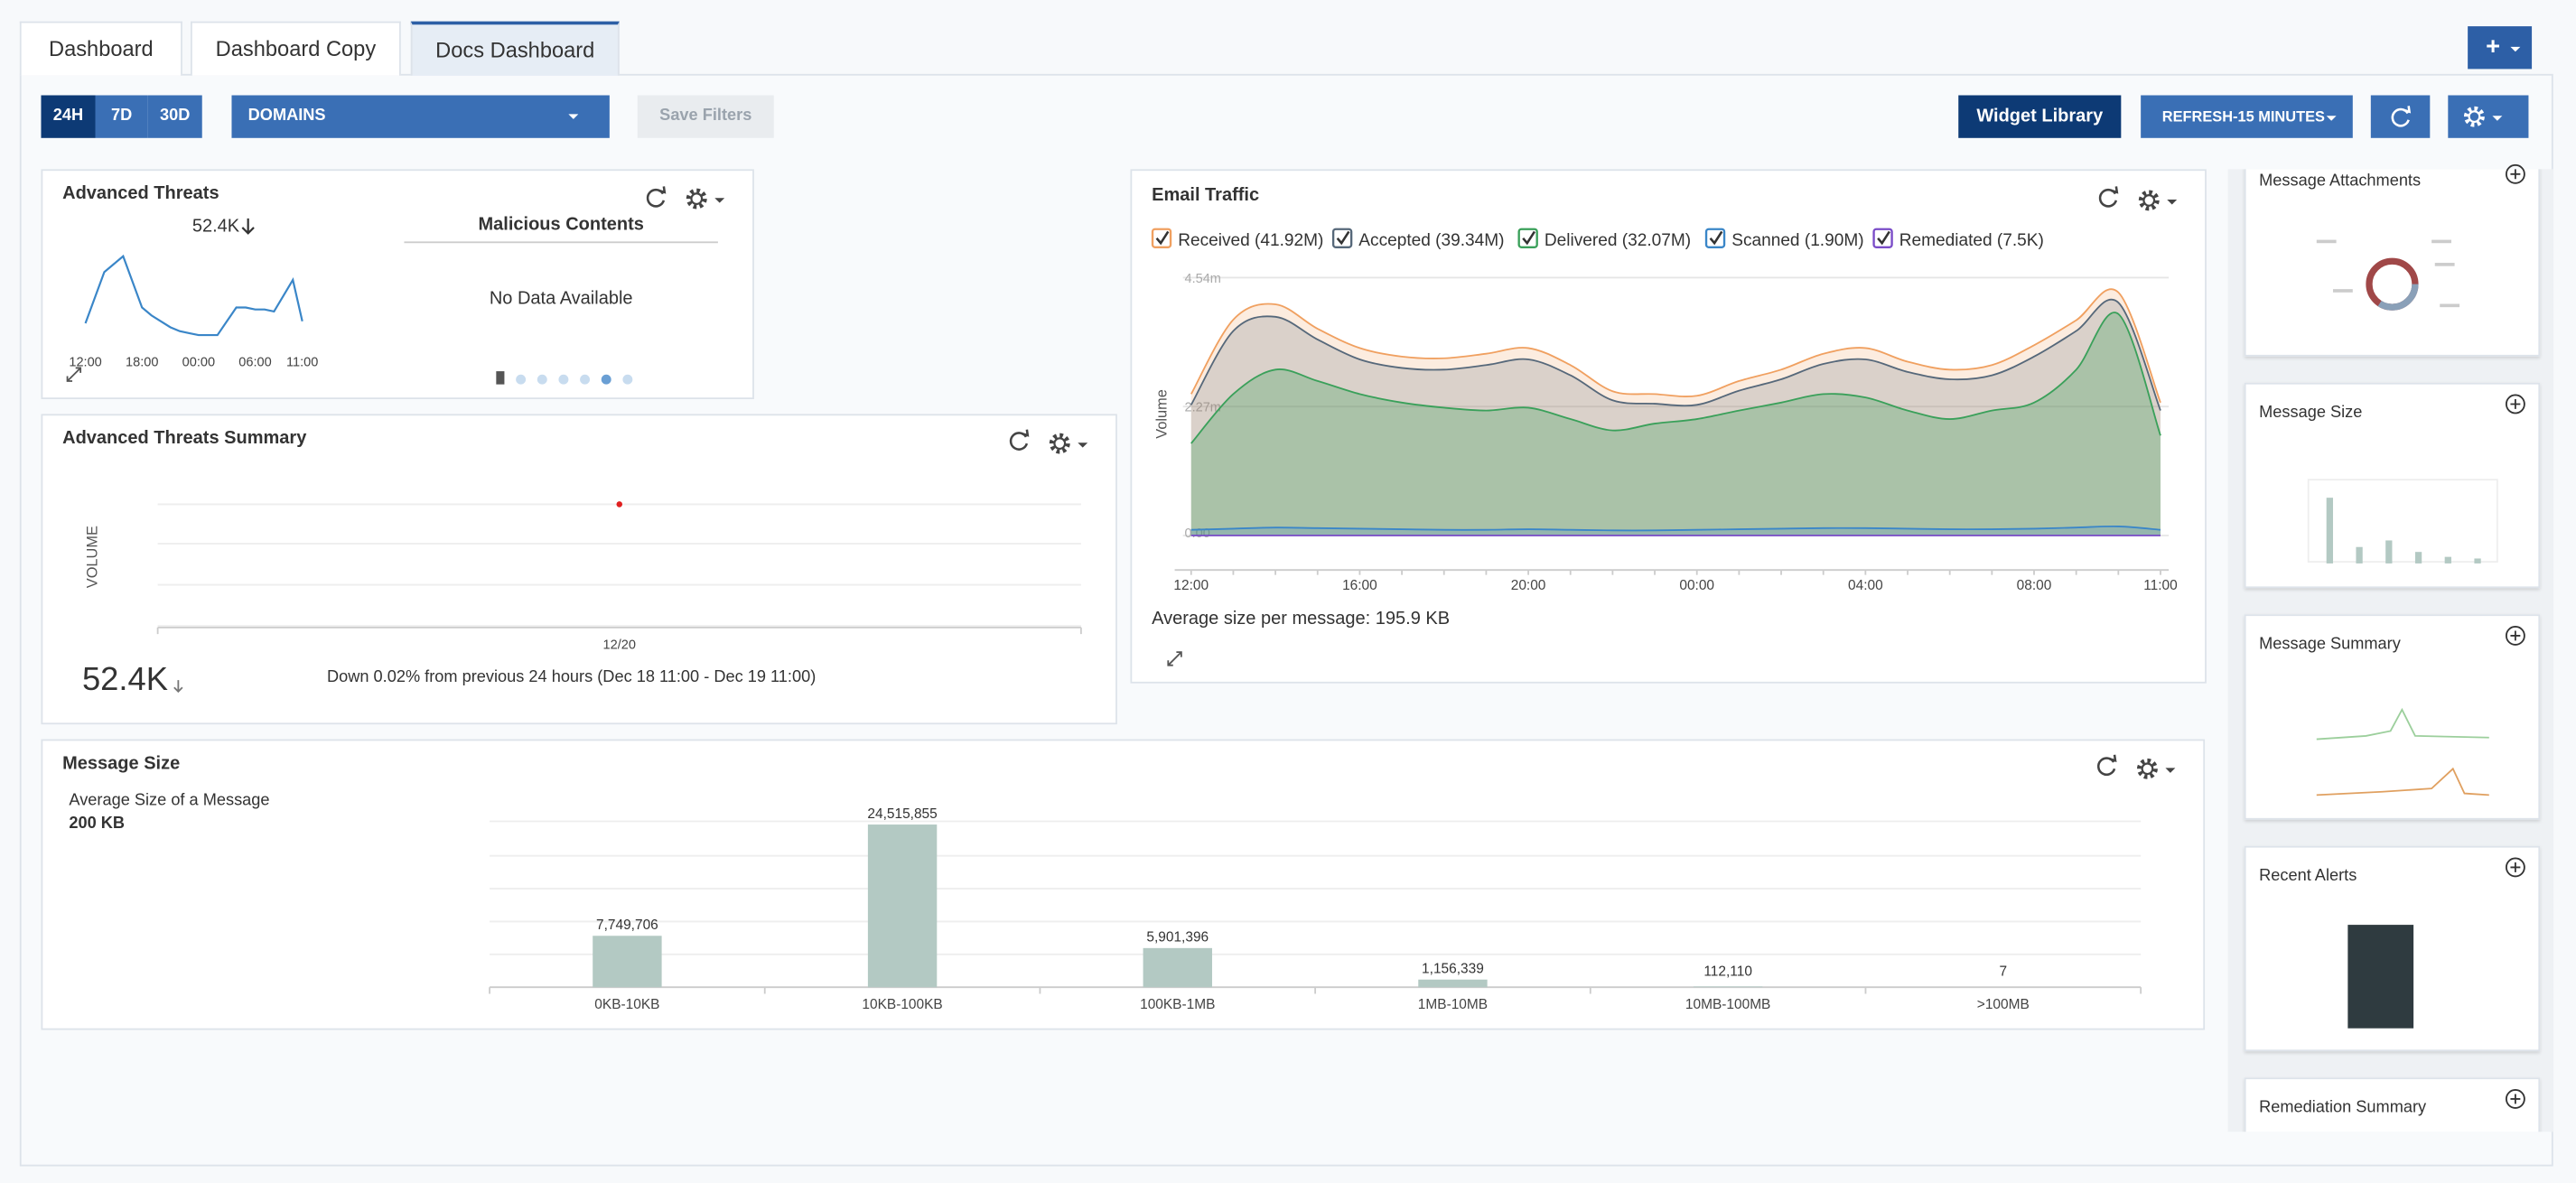 This screenshot has width=2576, height=1183. I want to click on panel-title: Malicious Contents, so click(561, 229).